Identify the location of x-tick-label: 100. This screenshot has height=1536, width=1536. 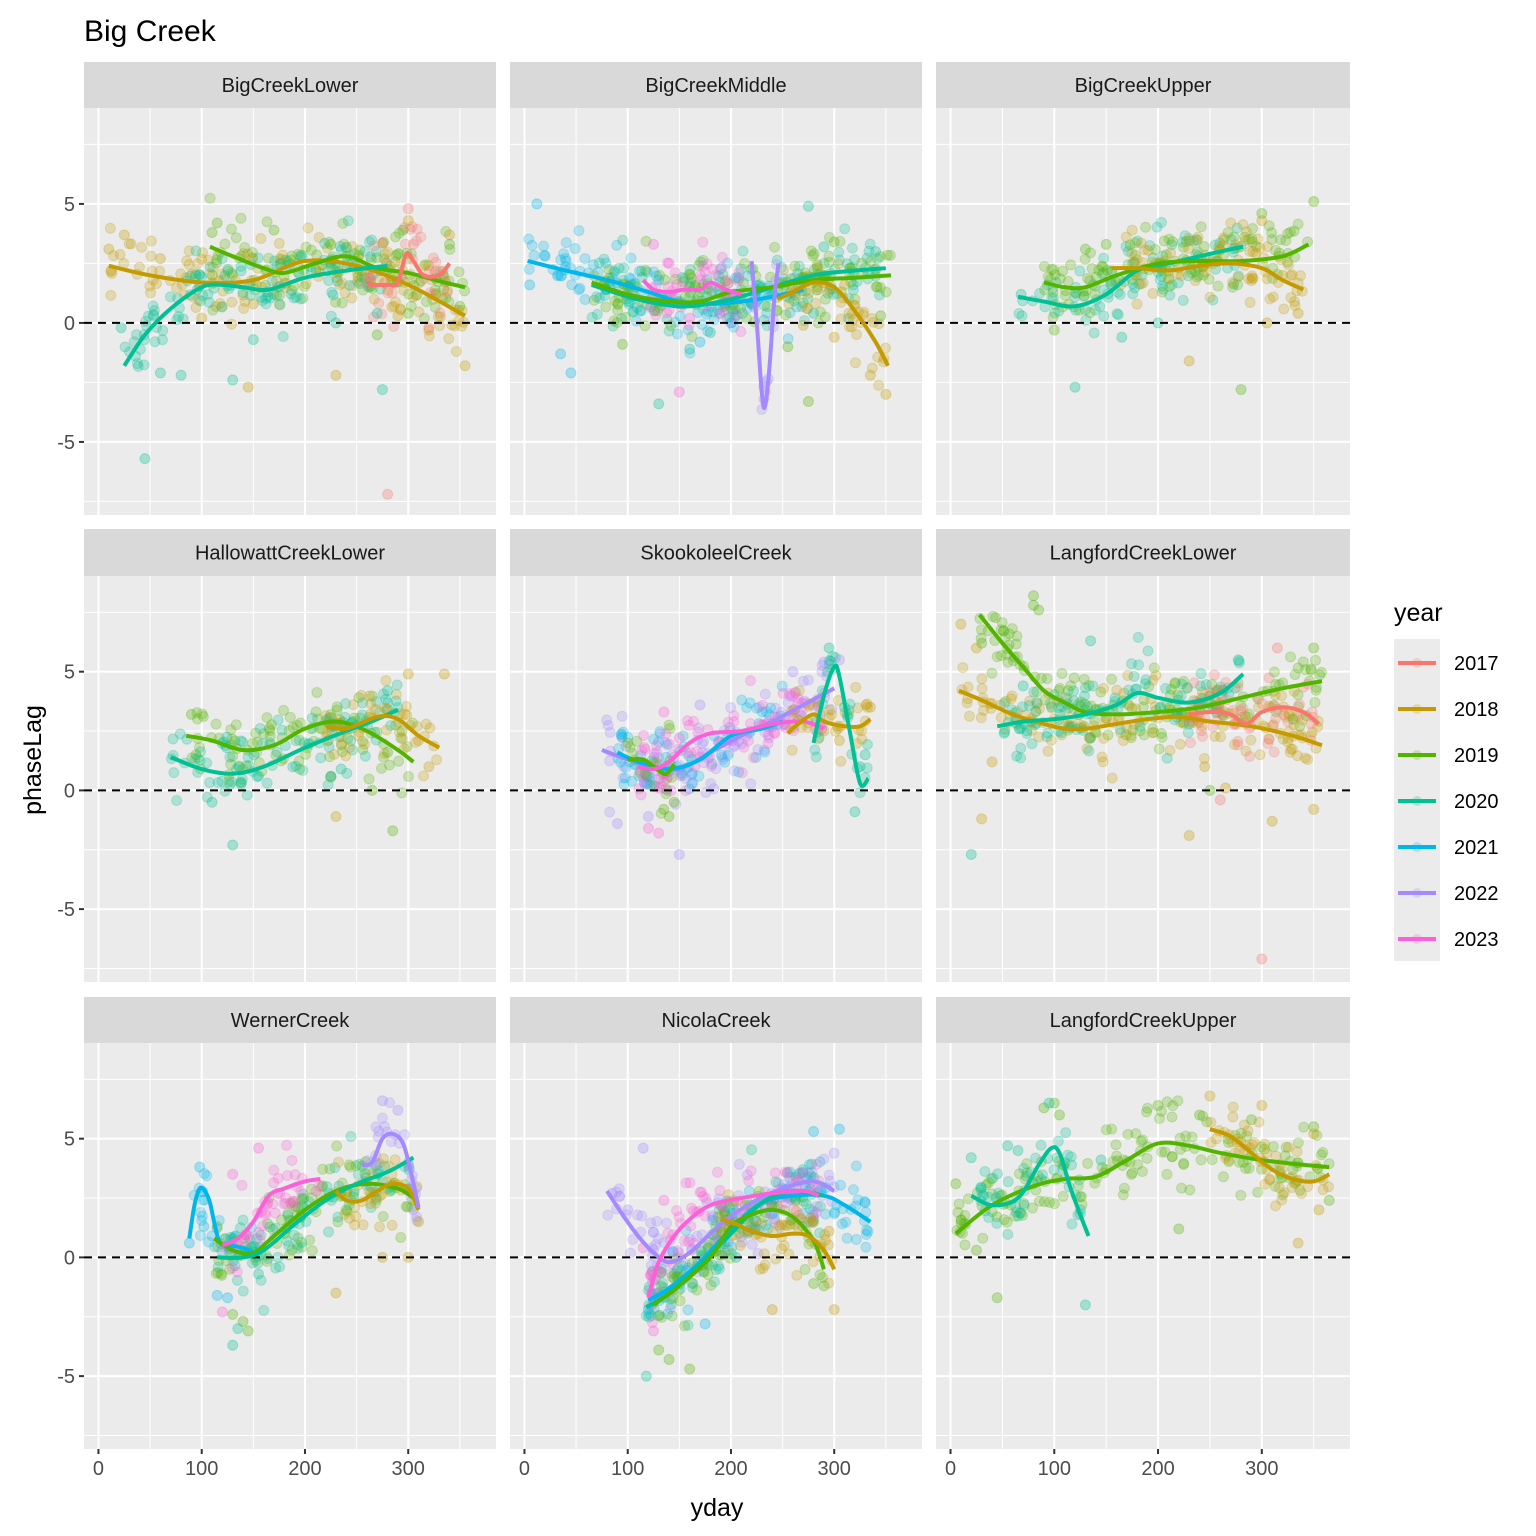
(627, 1469).